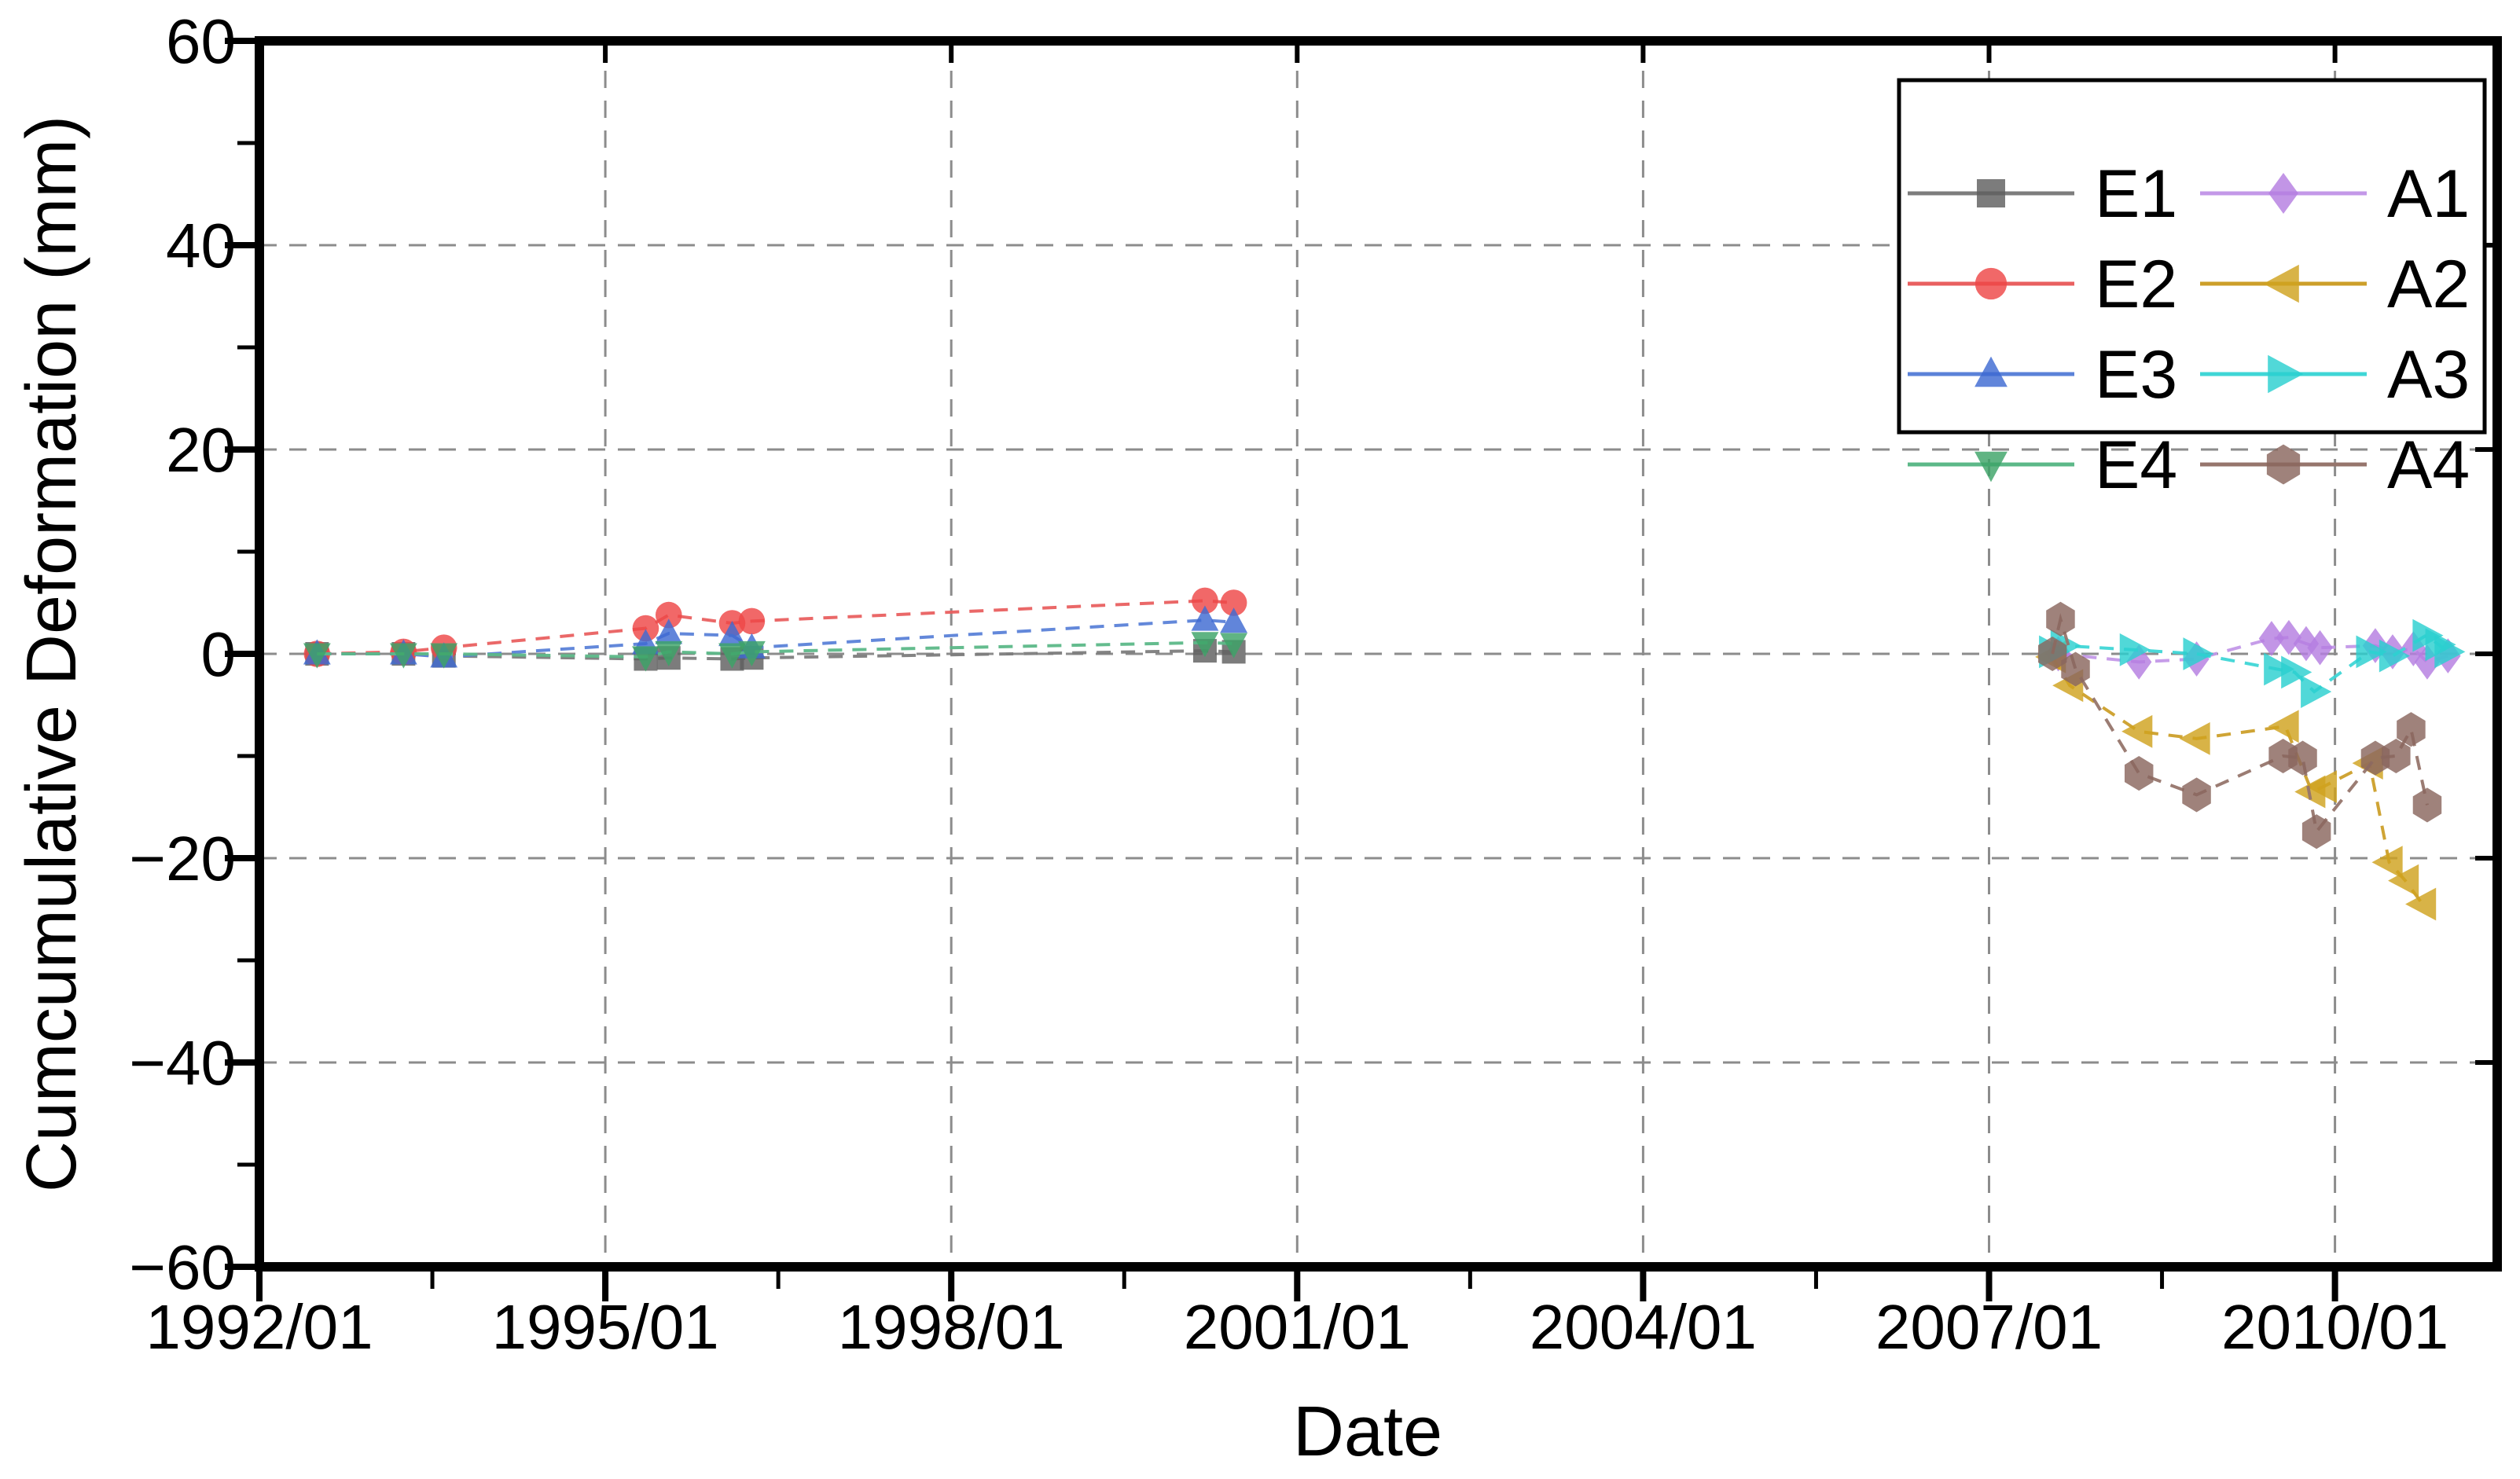  What do you see at coordinates (775, 652) in the screenshot?
I see `series-E4` at bounding box center [775, 652].